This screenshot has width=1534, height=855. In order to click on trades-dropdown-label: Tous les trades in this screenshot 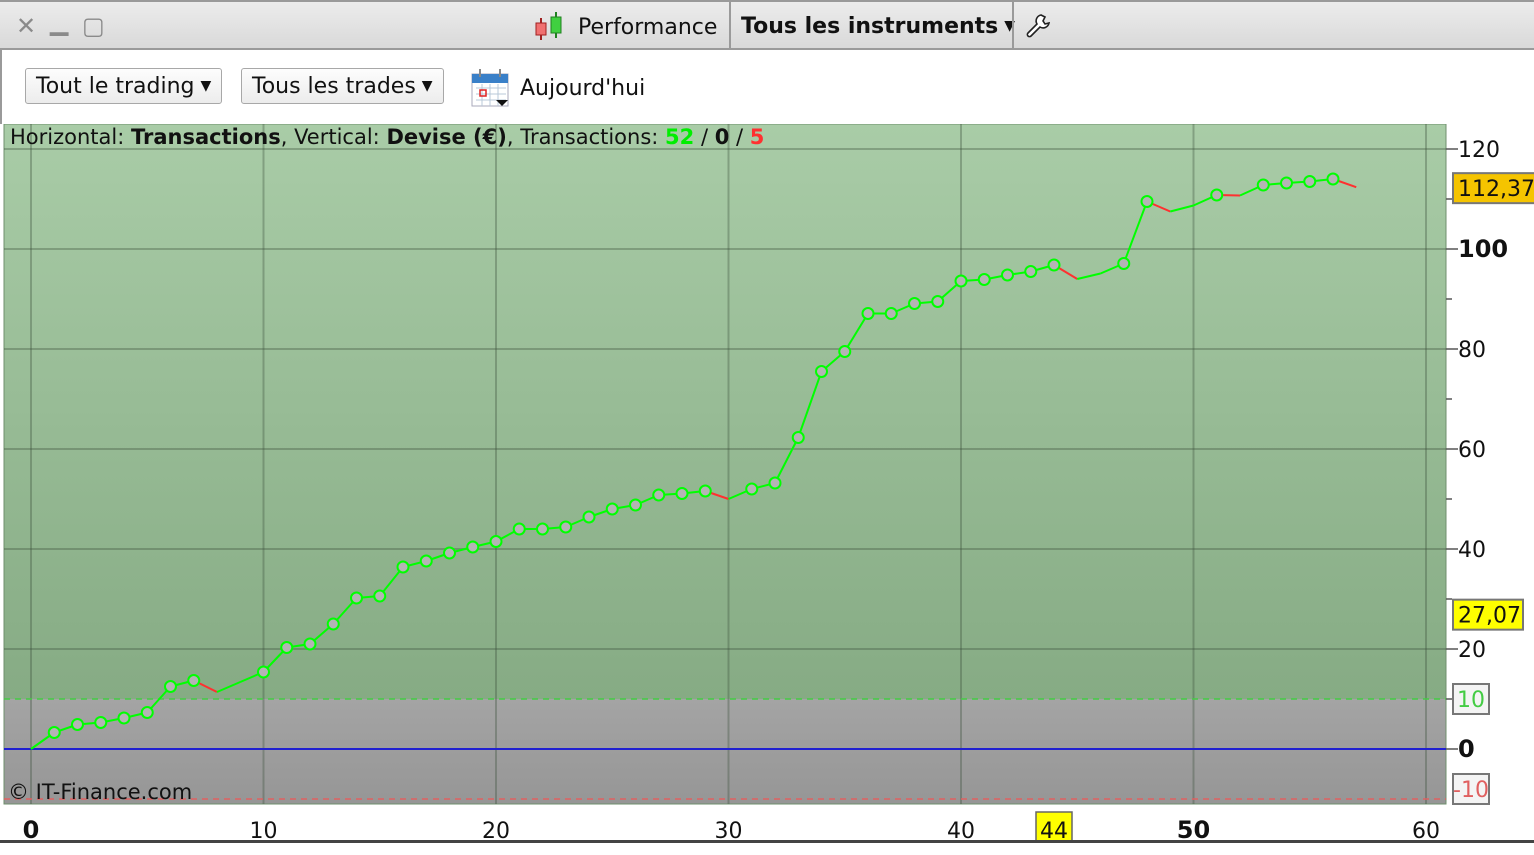, I will do `click(334, 86)`.